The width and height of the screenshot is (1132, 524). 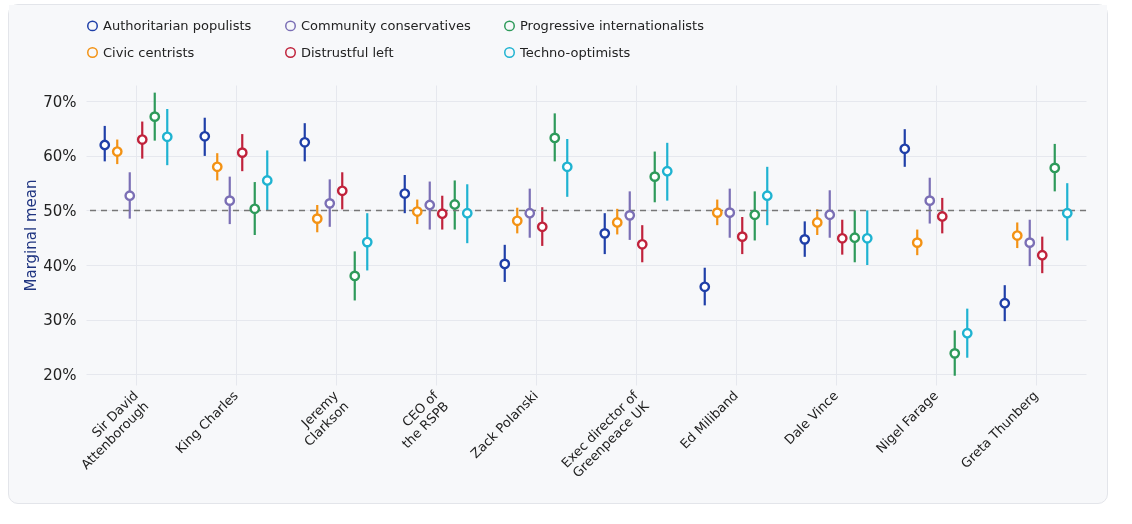 What do you see at coordinates (60, 156) in the screenshot?
I see `y-tick-label: 60%` at bounding box center [60, 156].